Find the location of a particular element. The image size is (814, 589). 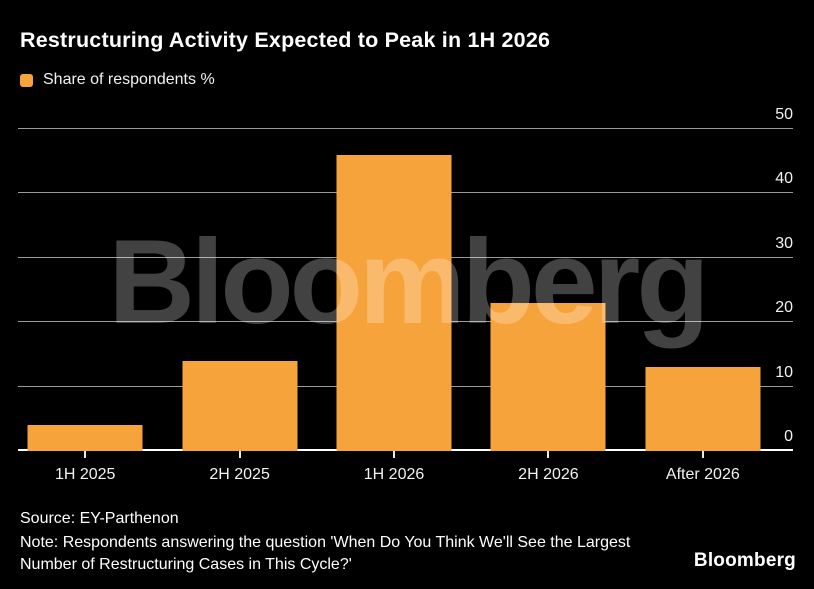

legend: Share of respondents % is located at coordinates (117, 80).